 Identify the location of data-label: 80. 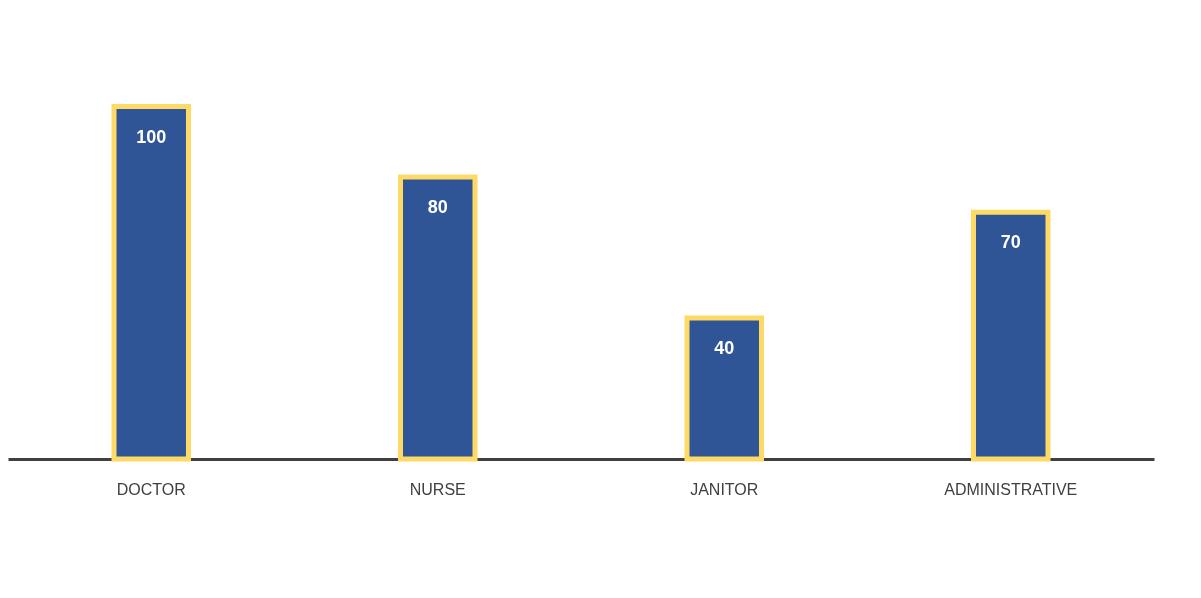
(437, 207).